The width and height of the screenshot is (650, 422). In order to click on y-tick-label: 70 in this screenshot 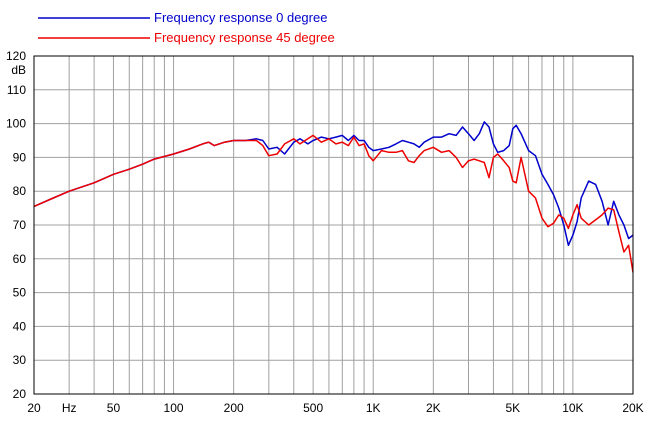, I will do `click(20, 225)`.